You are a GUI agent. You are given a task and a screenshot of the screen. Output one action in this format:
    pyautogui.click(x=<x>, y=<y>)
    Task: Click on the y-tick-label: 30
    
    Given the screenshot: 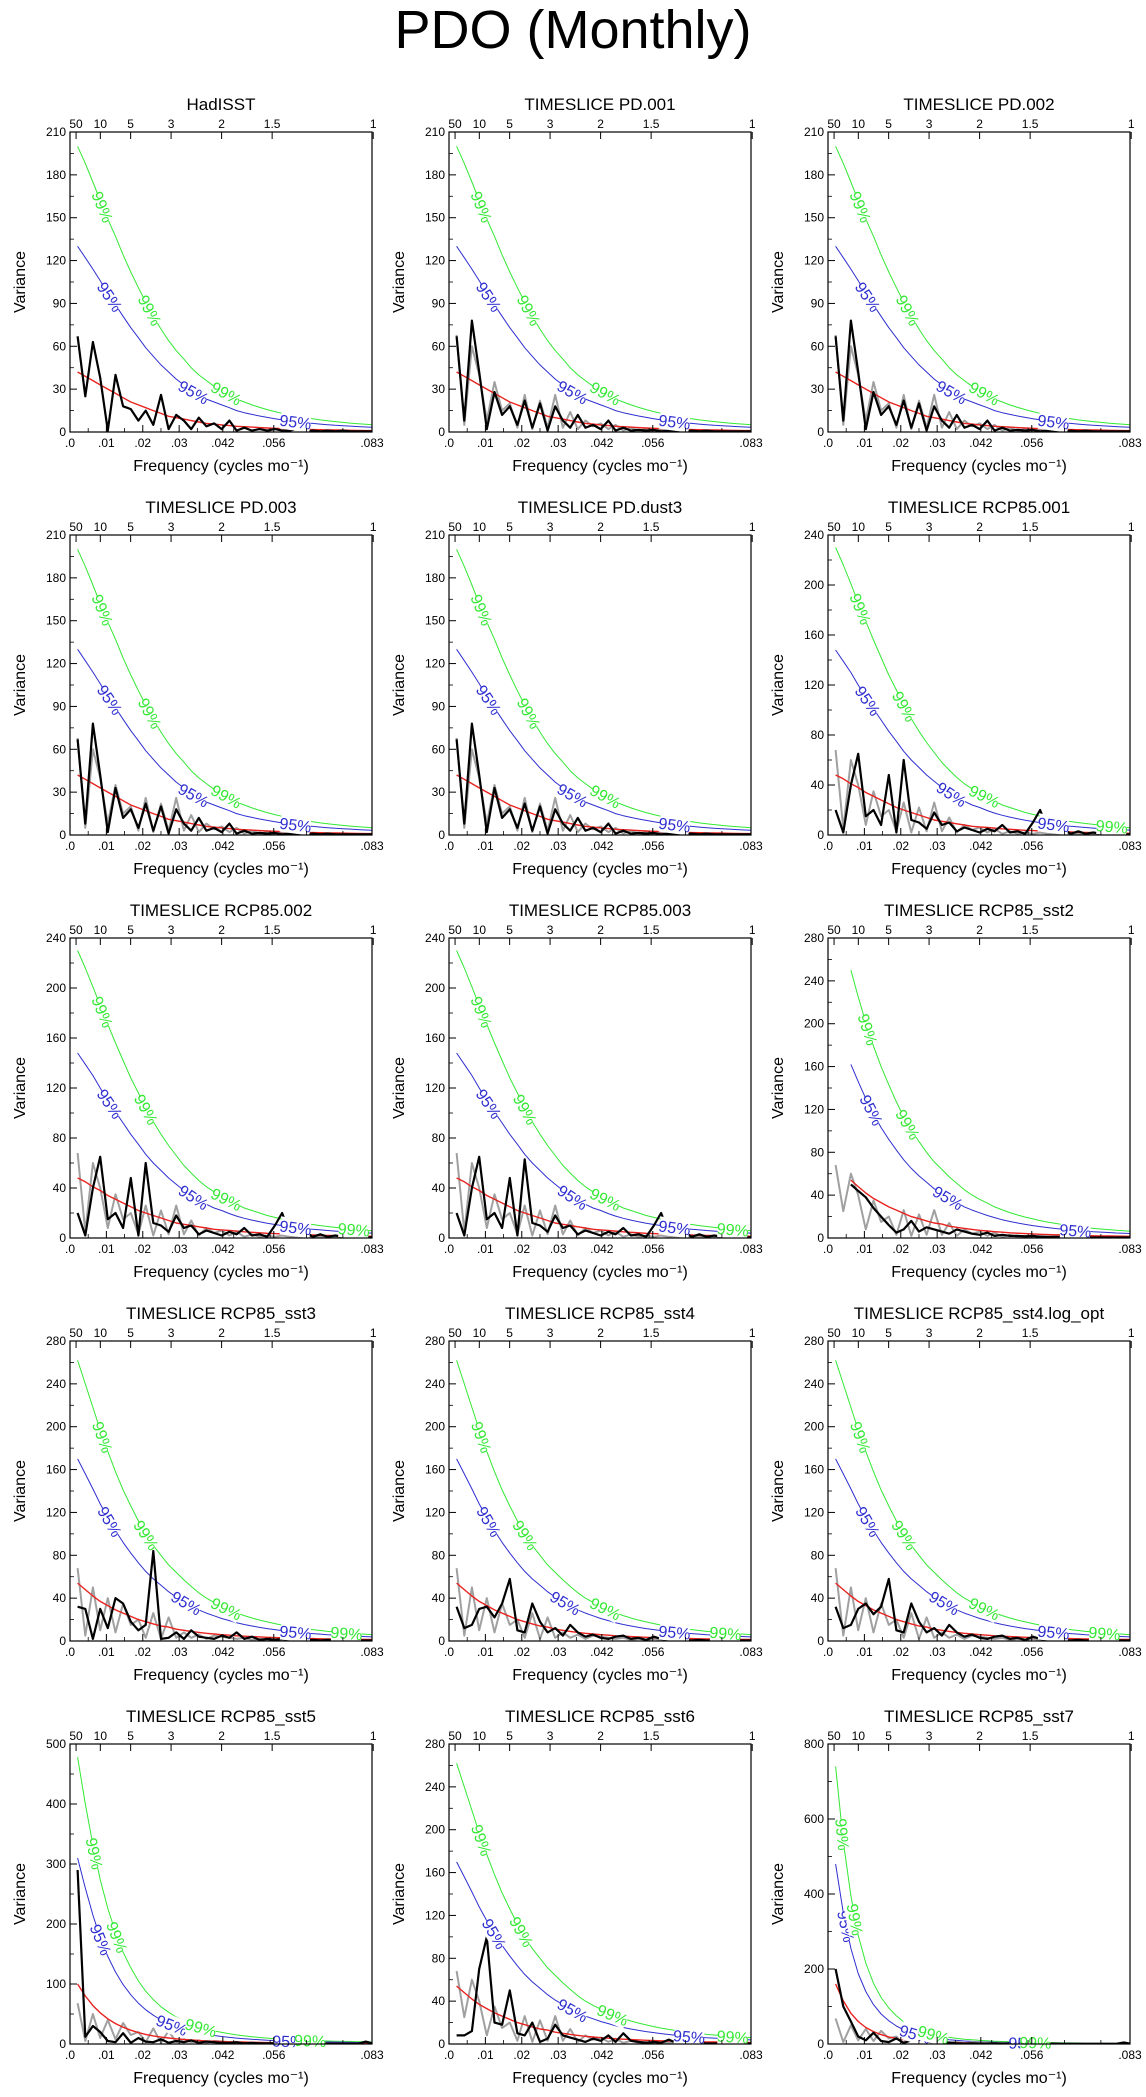 What is the action you would take?
    pyautogui.click(x=60, y=389)
    